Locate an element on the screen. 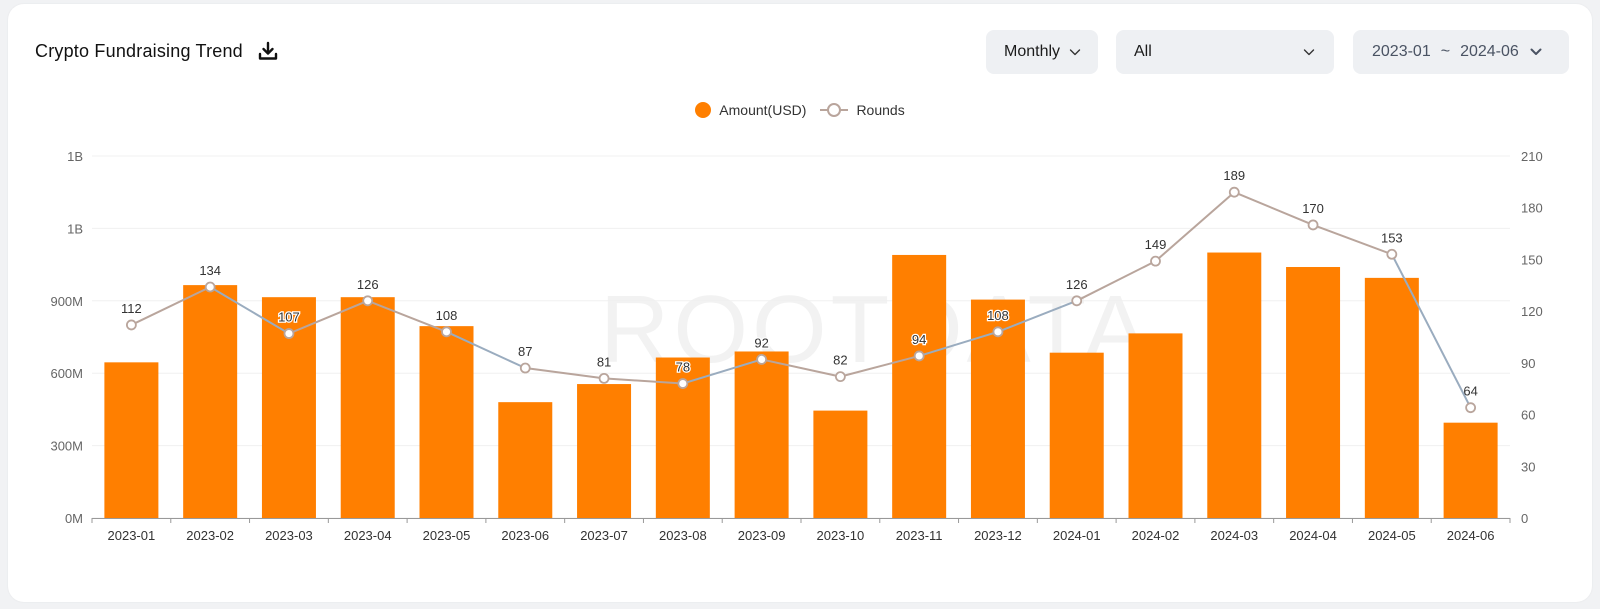 The width and height of the screenshot is (1600, 609). x-tick-label: 2023-03 is located at coordinates (289, 535).